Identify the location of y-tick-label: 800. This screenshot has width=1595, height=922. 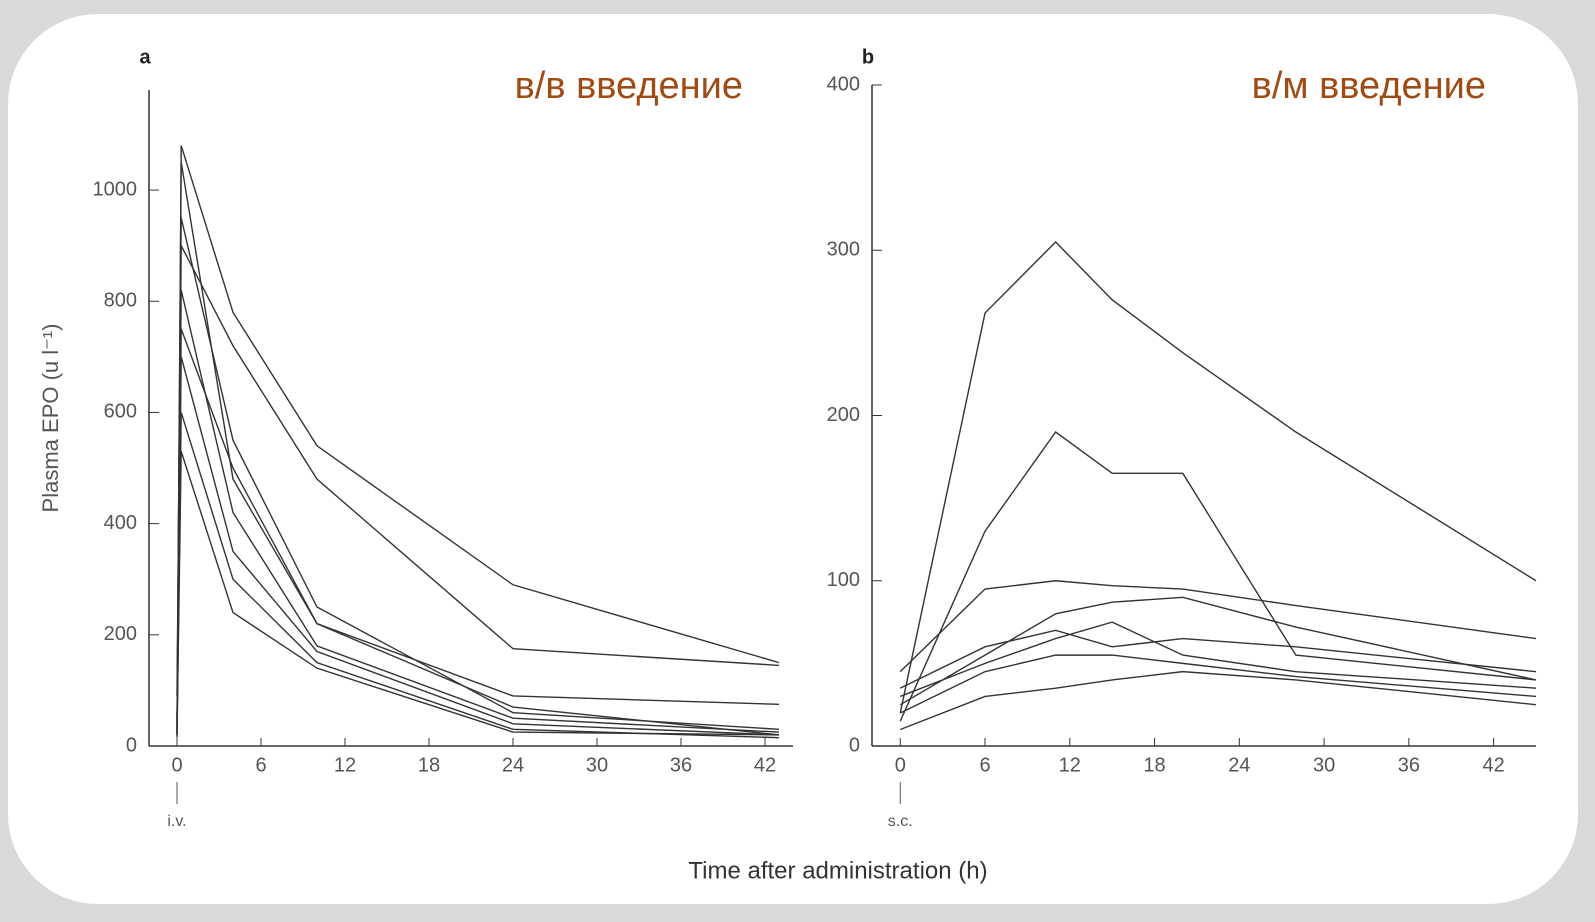
(120, 301).